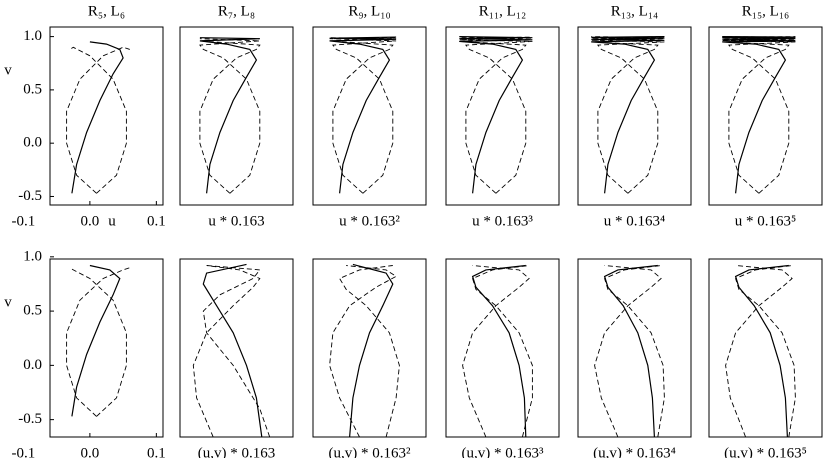  What do you see at coordinates (503, 451) in the screenshot?
I see `x-axis-label: (u,v) * 0.163³` at bounding box center [503, 451].